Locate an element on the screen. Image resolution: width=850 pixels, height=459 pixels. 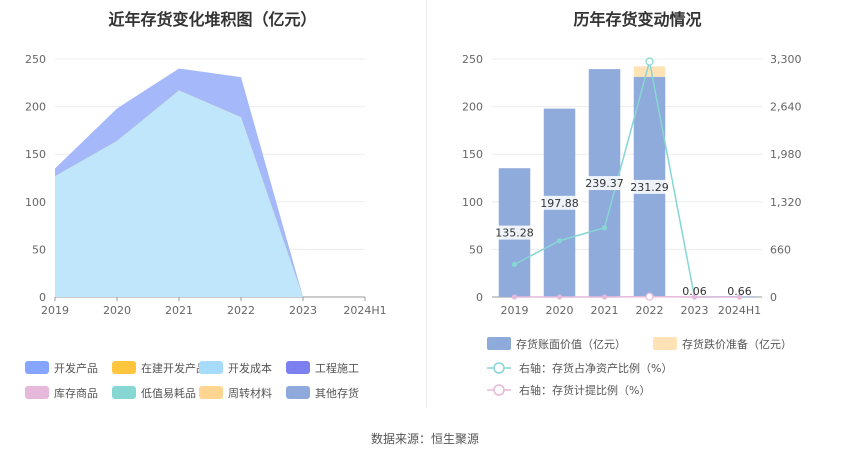
y2-tick-label: 1,320 is located at coordinates (786, 202).